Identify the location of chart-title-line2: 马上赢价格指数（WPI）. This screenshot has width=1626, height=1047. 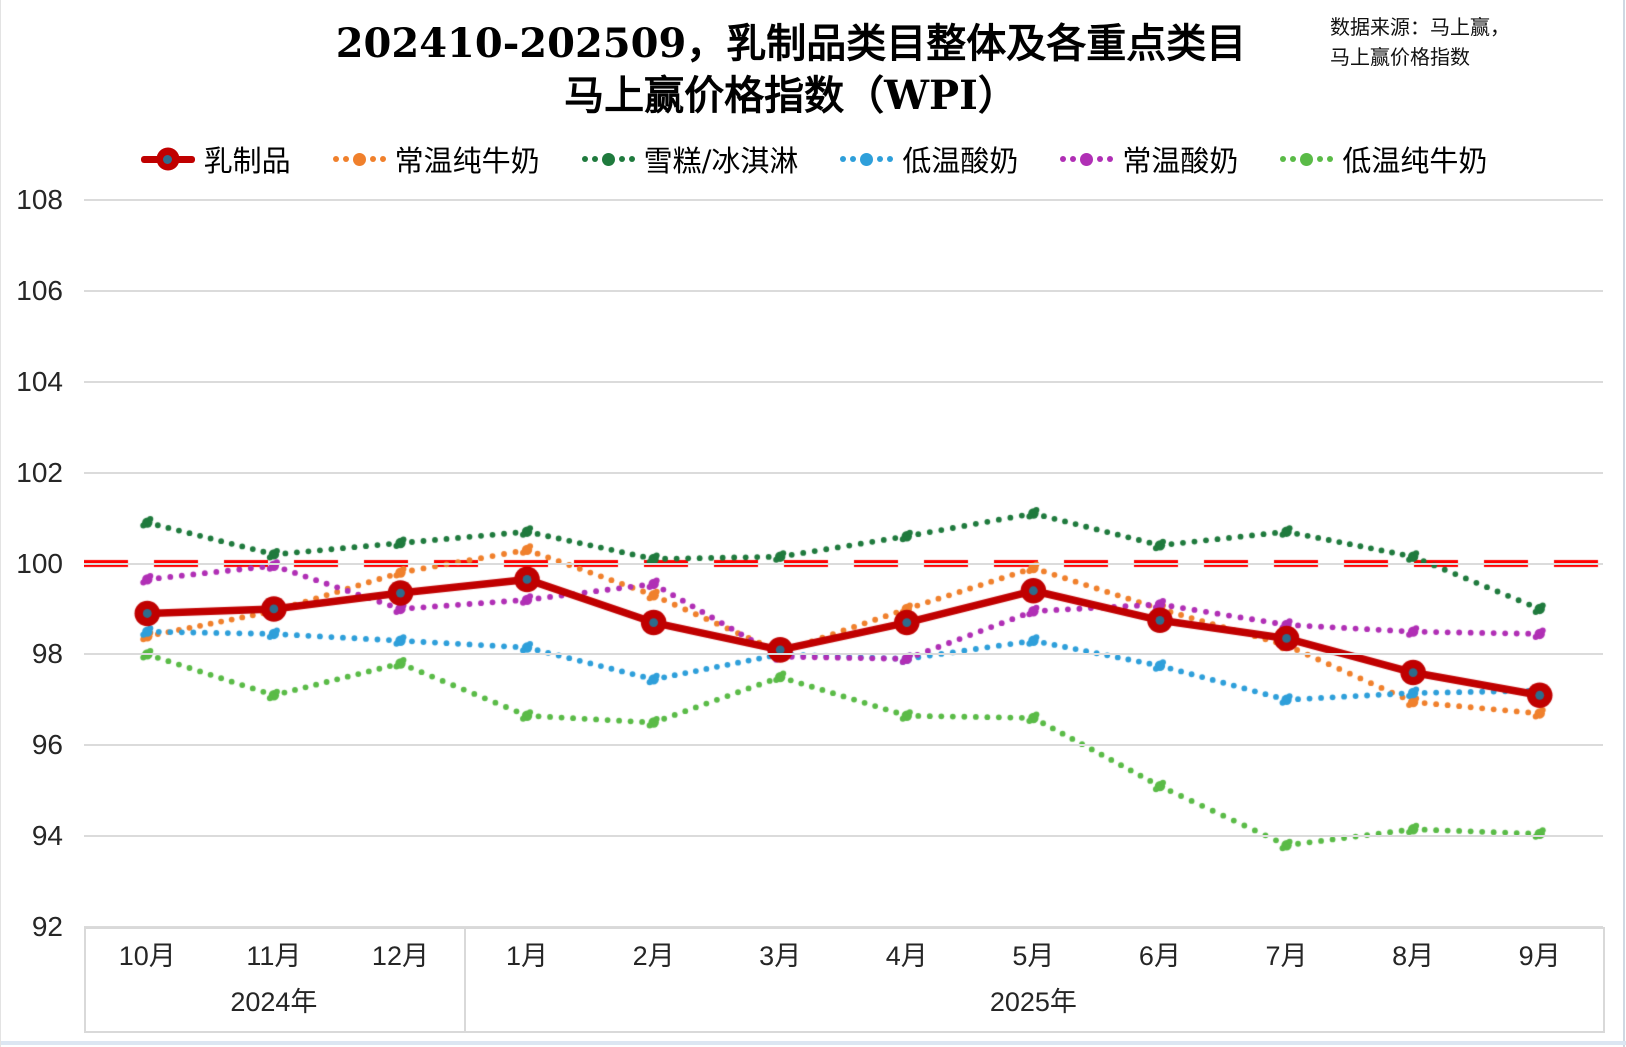
(791, 95).